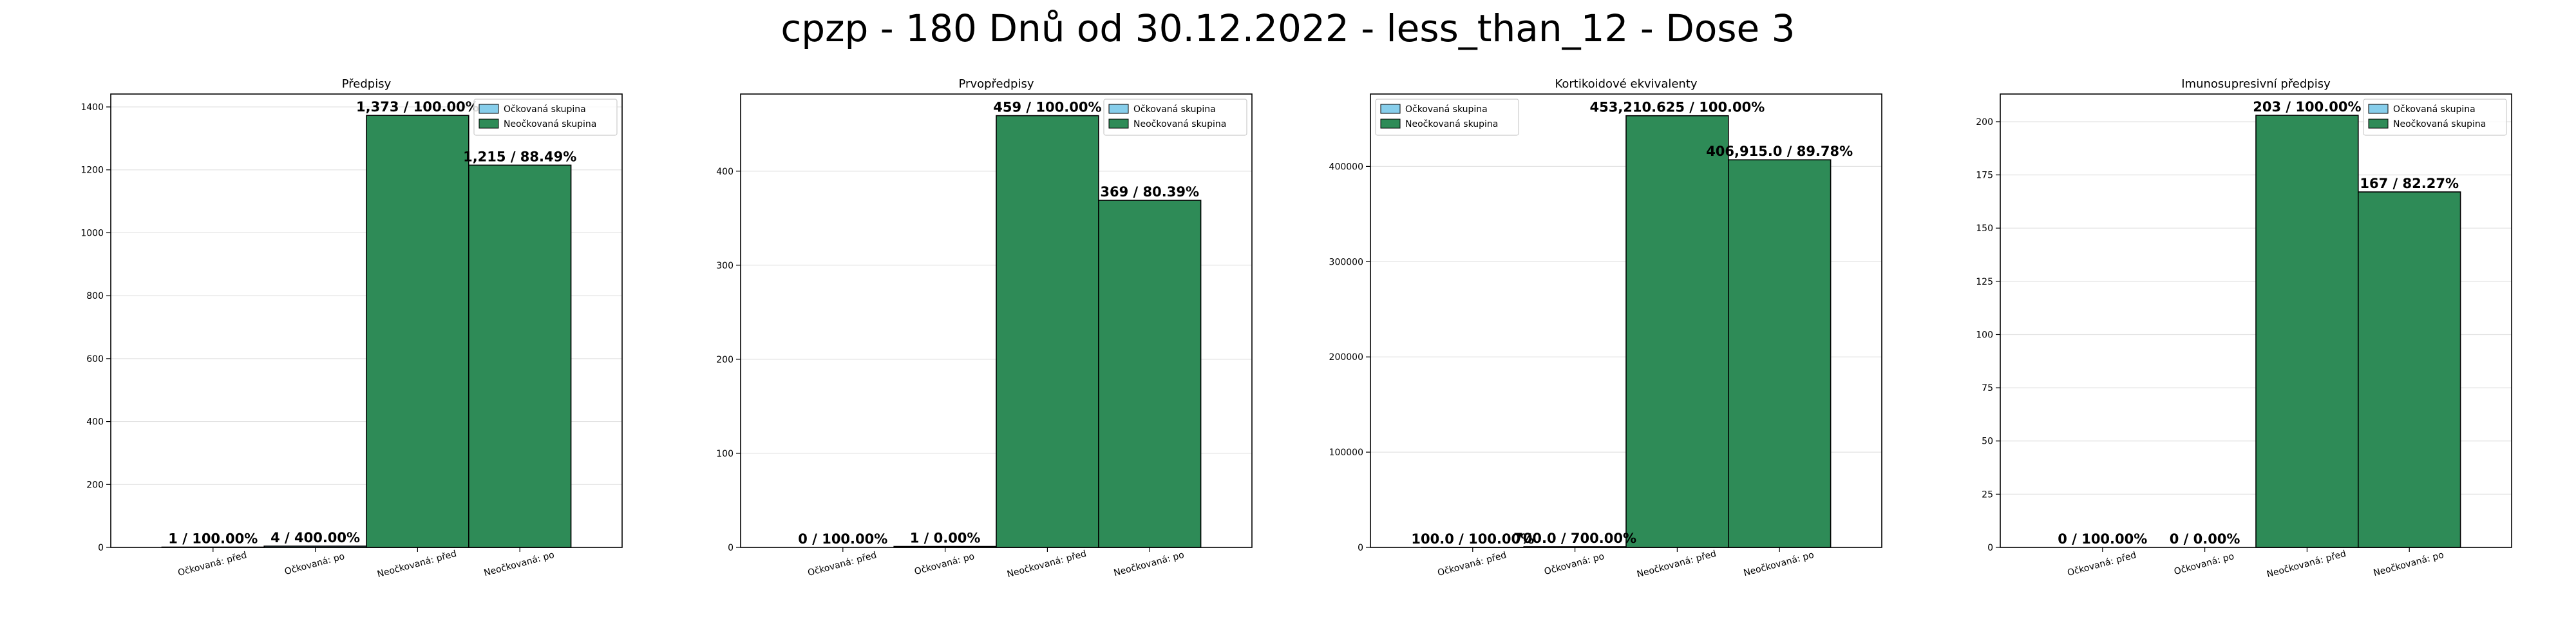 Image resolution: width=2576 pixels, height=644 pixels. I want to click on data-label: 1,215 / 88.49%, so click(519, 156).